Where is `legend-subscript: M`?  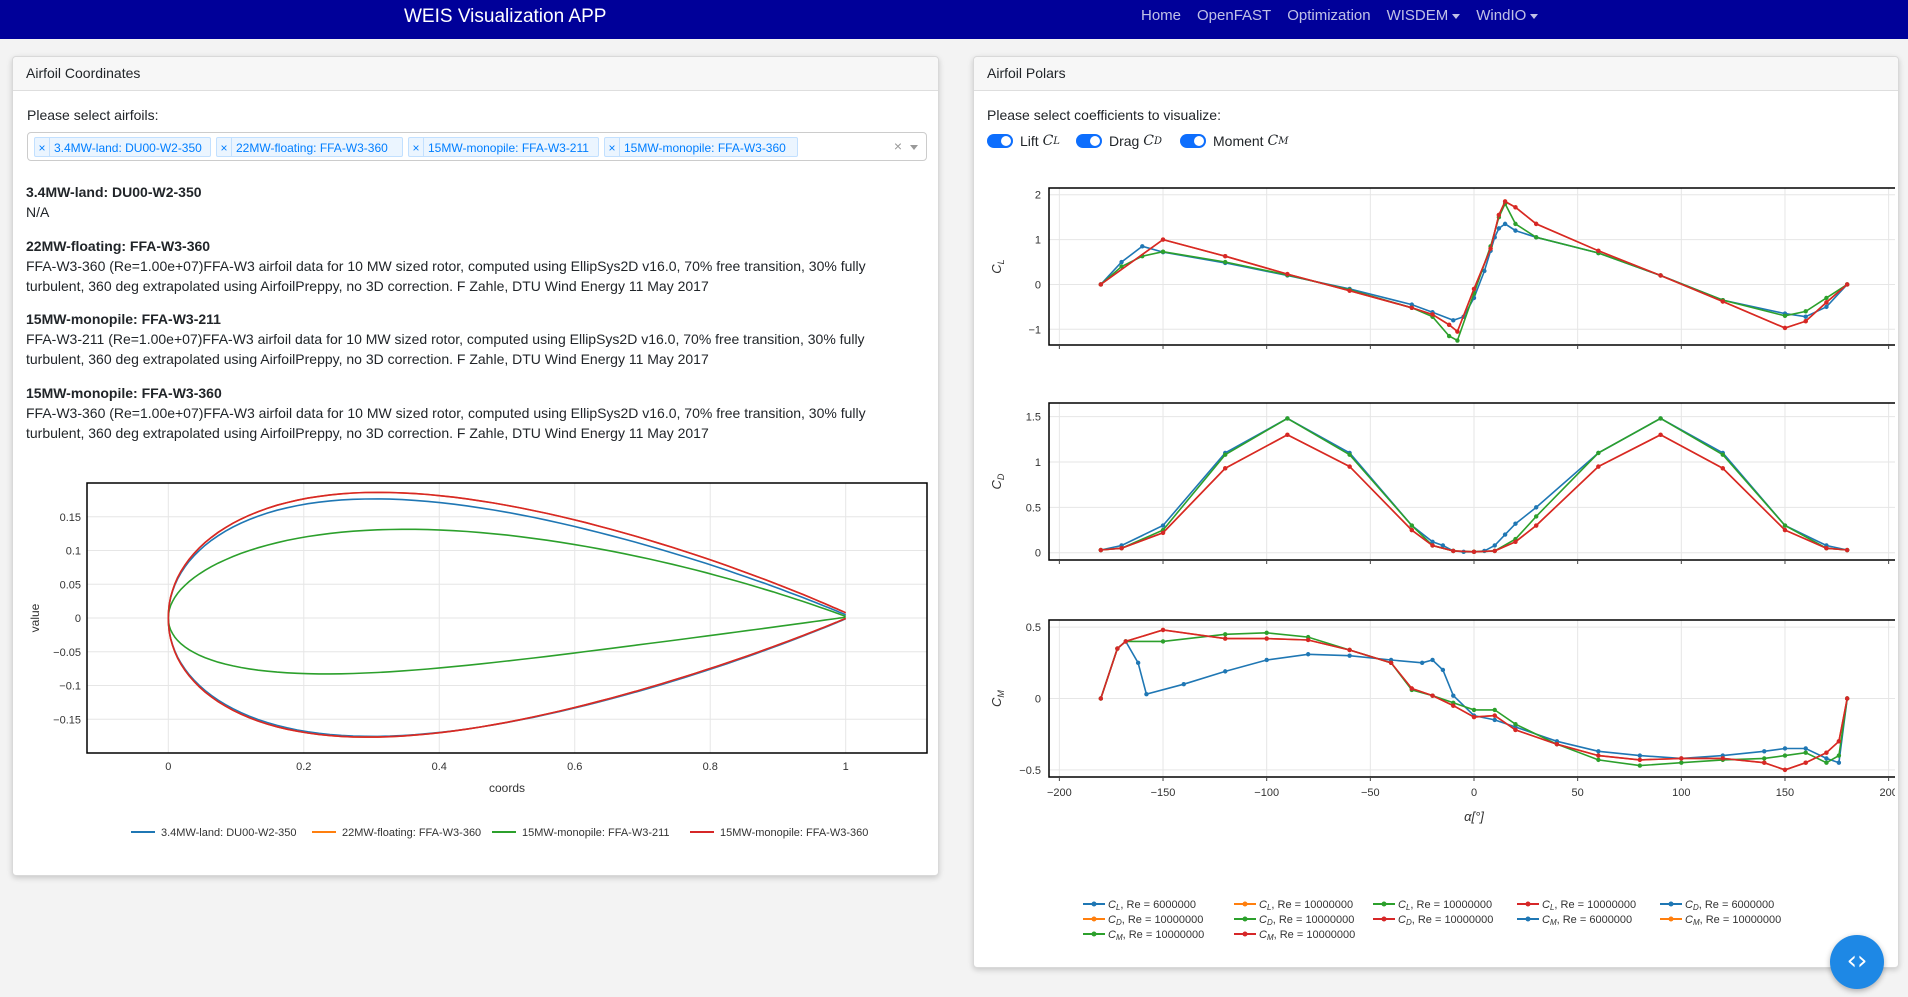
legend-subscript: M is located at coordinates (1119, 937).